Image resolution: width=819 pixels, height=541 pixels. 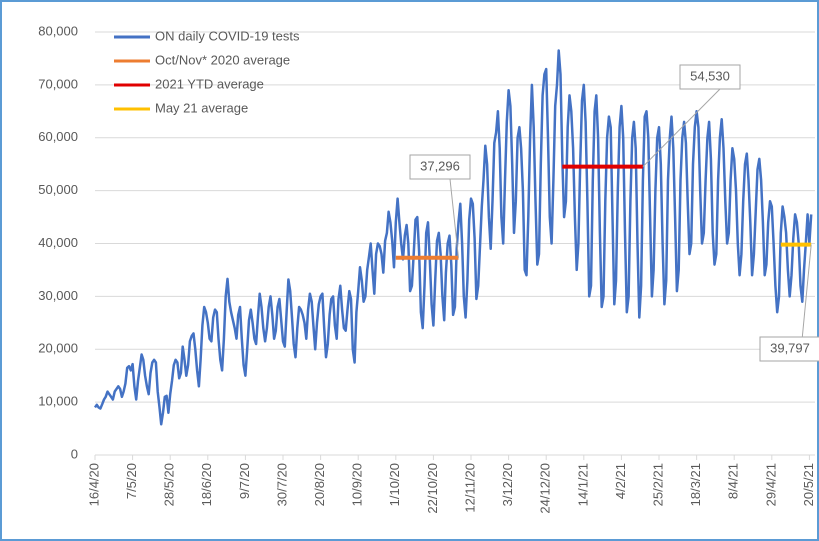 I want to click on legend-label: 2021 YTD average, so click(x=209, y=83).